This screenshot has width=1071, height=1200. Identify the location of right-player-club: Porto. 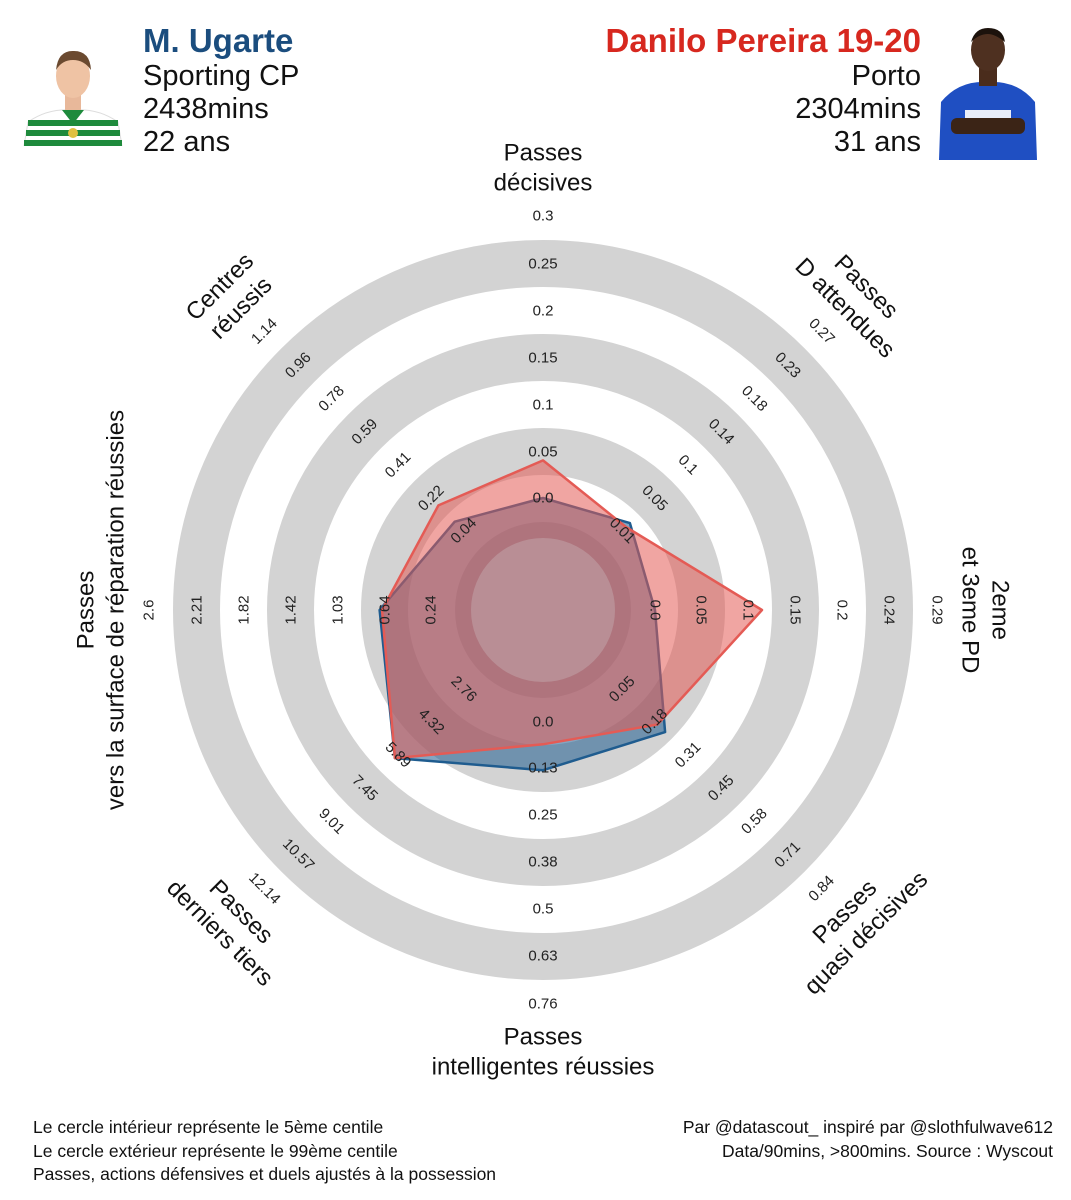
(886, 76).